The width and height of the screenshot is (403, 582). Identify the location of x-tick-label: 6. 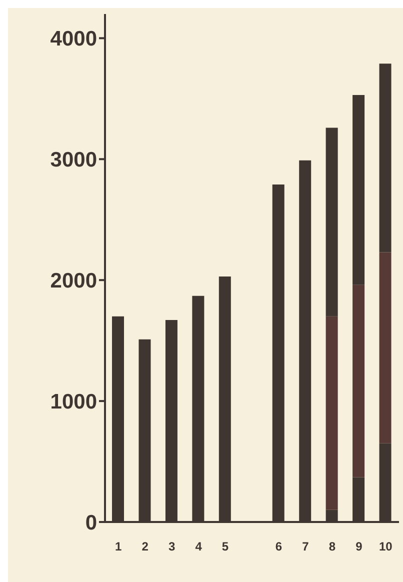
(278, 547).